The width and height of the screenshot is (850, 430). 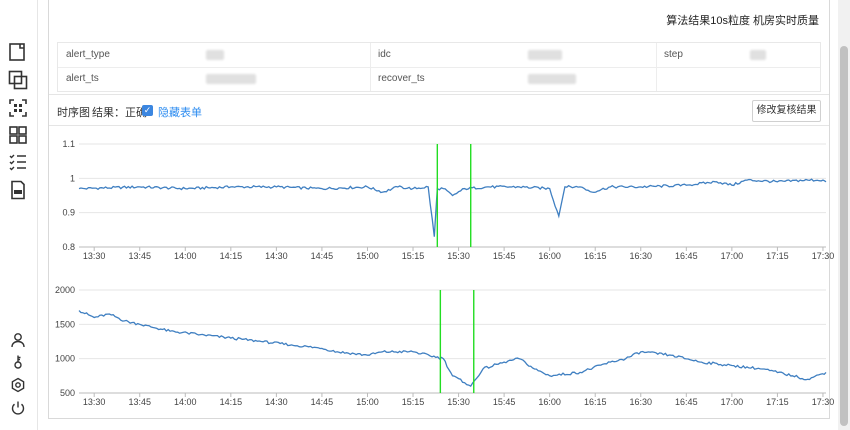 What do you see at coordinates (545, 55) in the screenshot?
I see `field-value-idc` at bounding box center [545, 55].